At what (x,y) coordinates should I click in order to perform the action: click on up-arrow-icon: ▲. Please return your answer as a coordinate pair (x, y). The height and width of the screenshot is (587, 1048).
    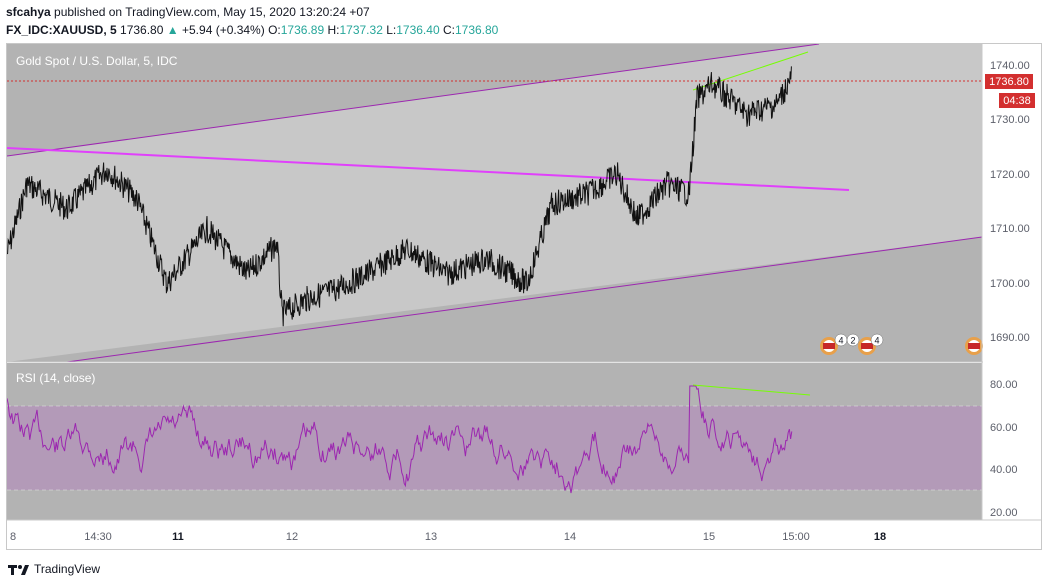
    Looking at the image, I should click on (172, 30).